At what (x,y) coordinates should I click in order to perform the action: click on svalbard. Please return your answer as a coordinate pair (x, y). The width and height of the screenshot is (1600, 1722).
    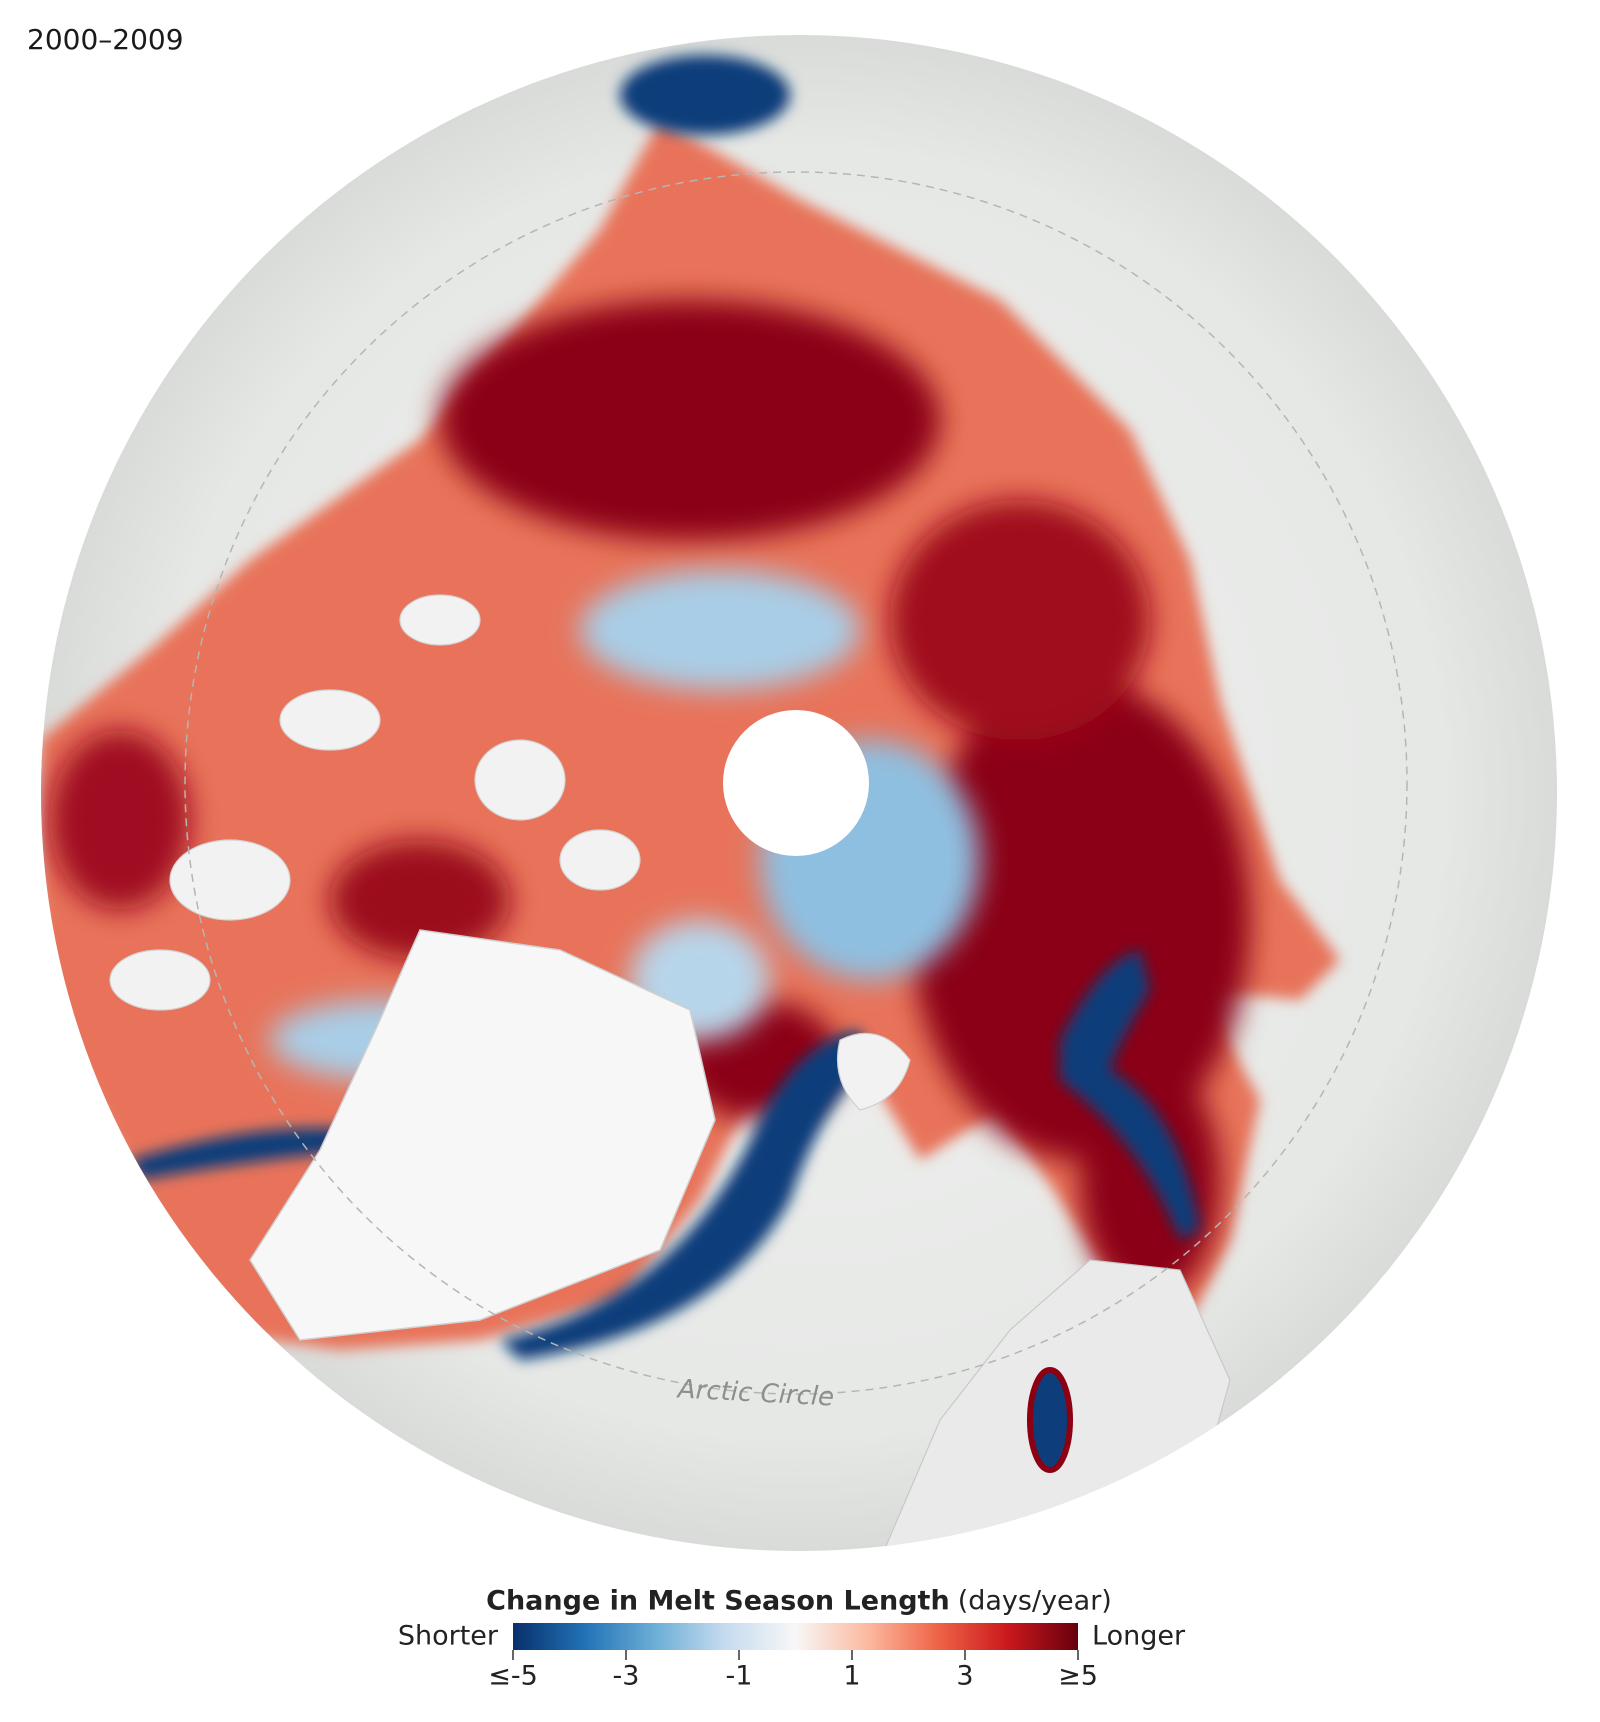
    Looking at the image, I should click on (873, 1071).